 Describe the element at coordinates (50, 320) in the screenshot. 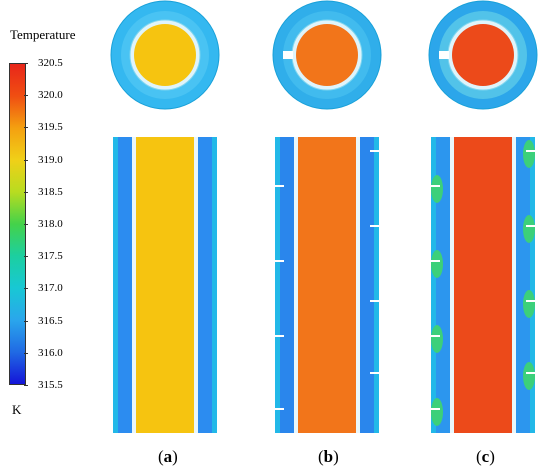

I see `colorbar-tick-label: 316.5` at that location.